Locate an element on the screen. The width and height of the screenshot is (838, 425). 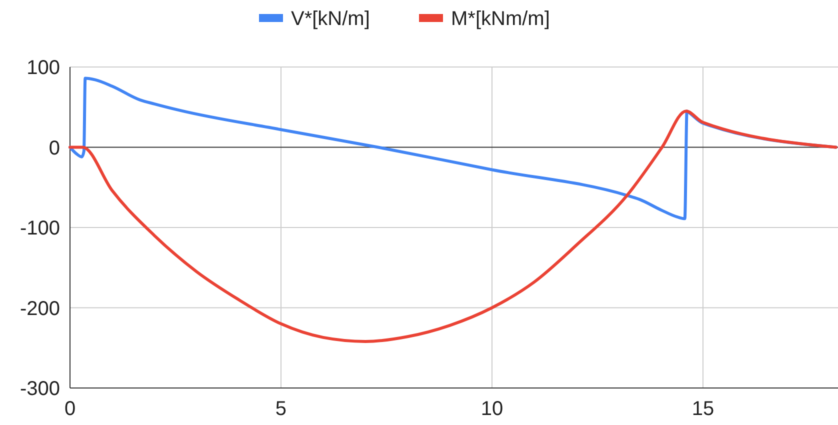
y-tick-label: -300 is located at coordinates (40, 389).